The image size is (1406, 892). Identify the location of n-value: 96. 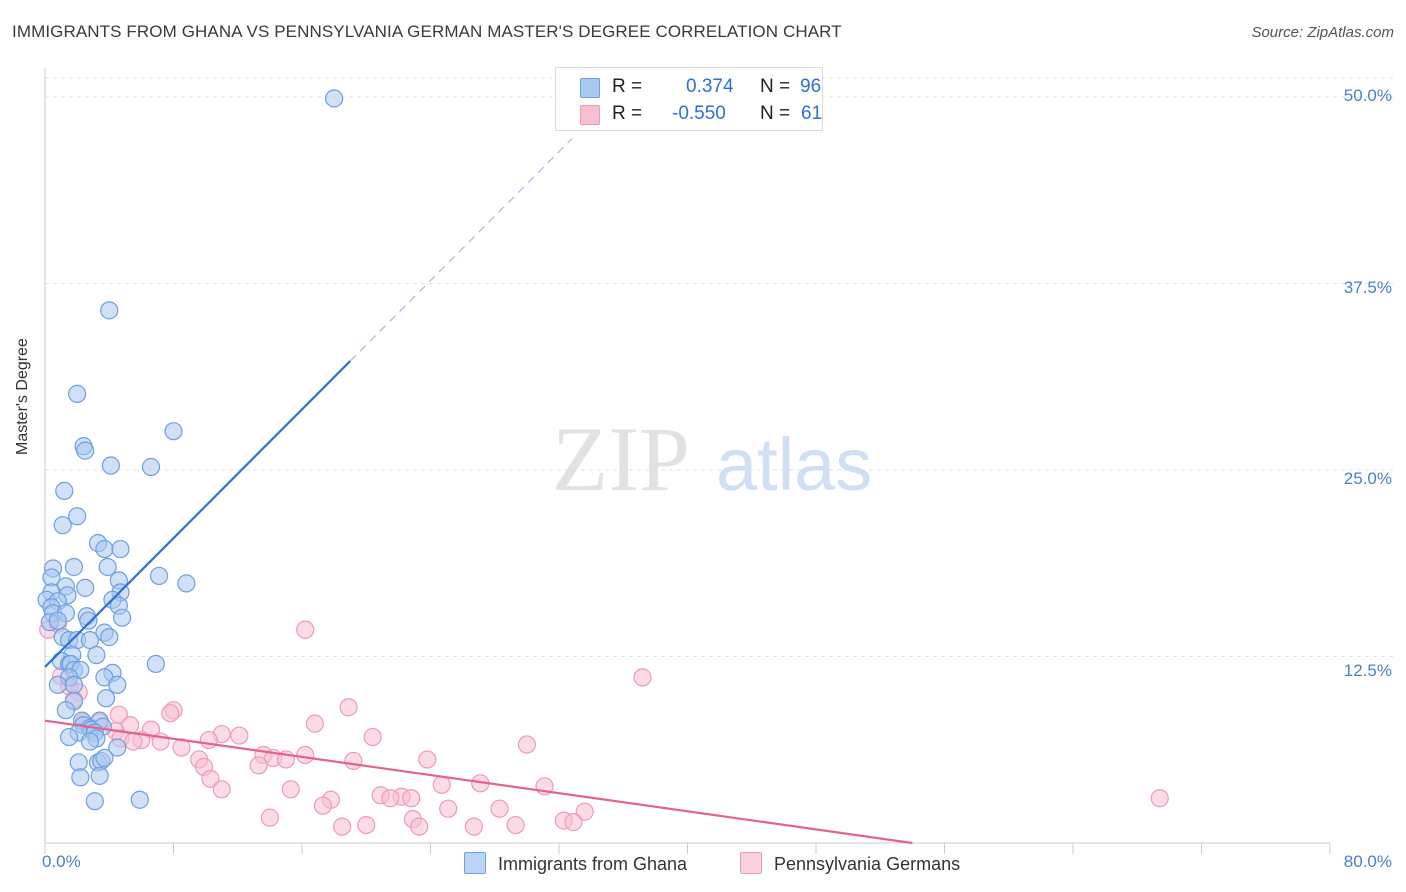
(811, 86).